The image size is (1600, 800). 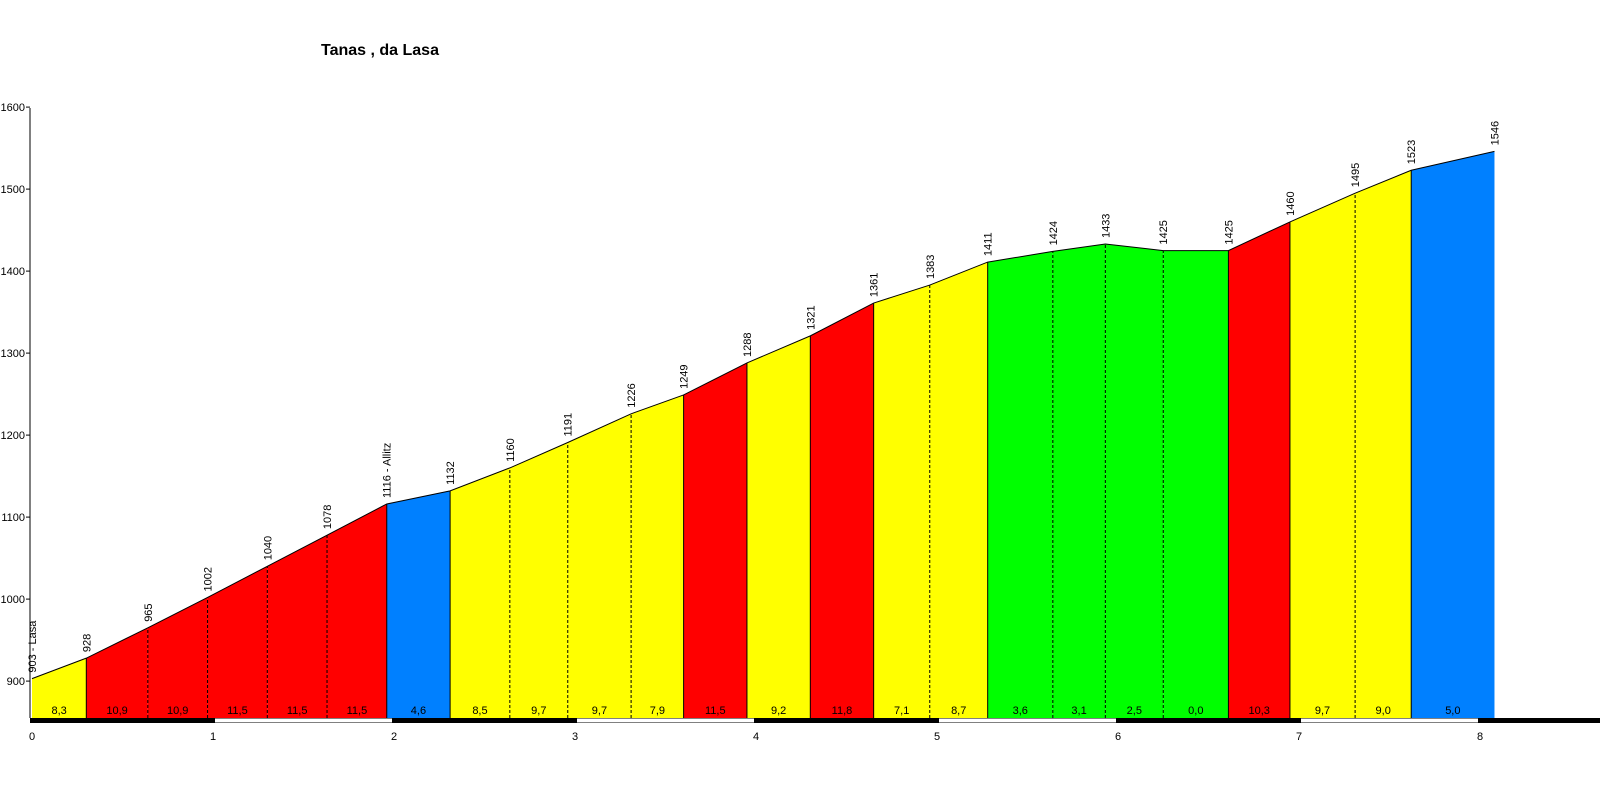 What do you see at coordinates (1118, 737) in the screenshot?
I see `x-tick-label-6: 6` at bounding box center [1118, 737].